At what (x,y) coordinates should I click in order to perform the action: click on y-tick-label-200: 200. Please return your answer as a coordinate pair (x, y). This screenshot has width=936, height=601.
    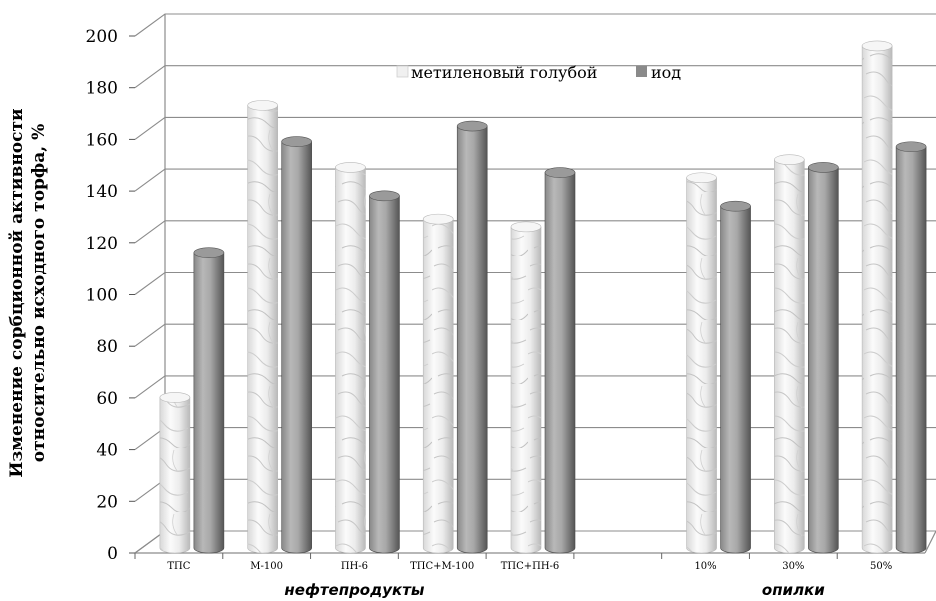
    Looking at the image, I should click on (102, 37).